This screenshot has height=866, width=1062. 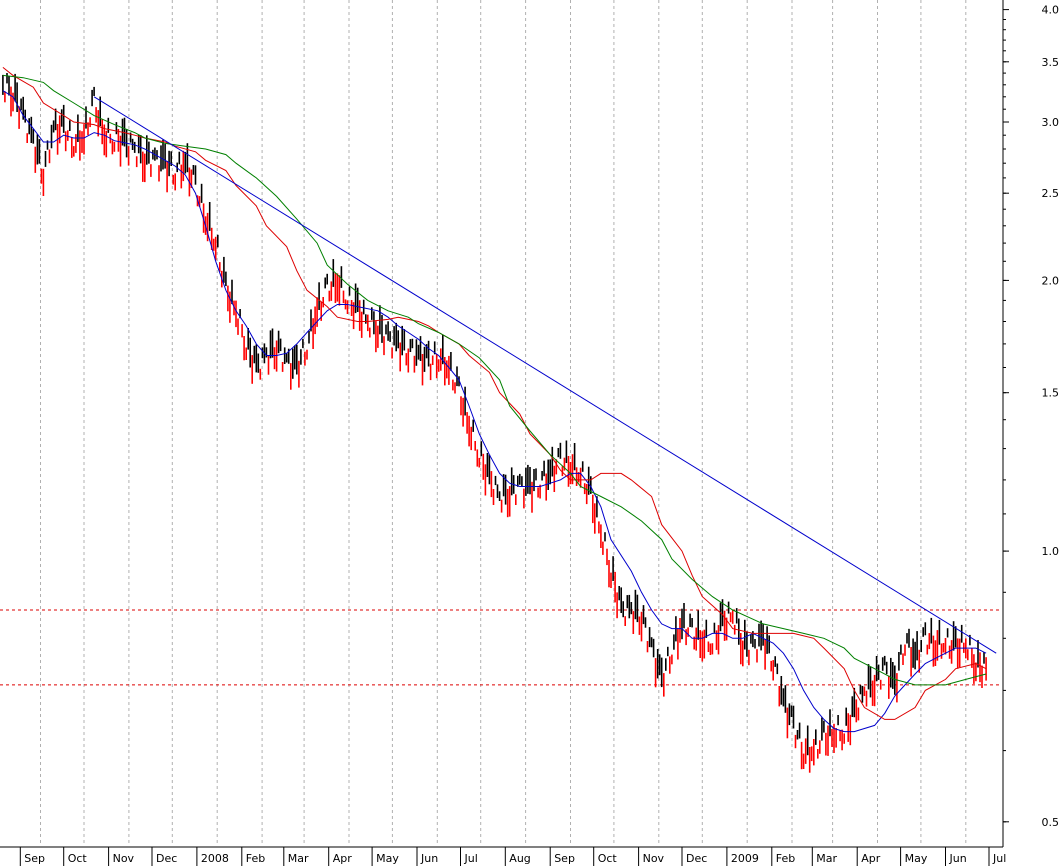 I want to click on y-tick-label: 1.0, so click(x=1051, y=551).